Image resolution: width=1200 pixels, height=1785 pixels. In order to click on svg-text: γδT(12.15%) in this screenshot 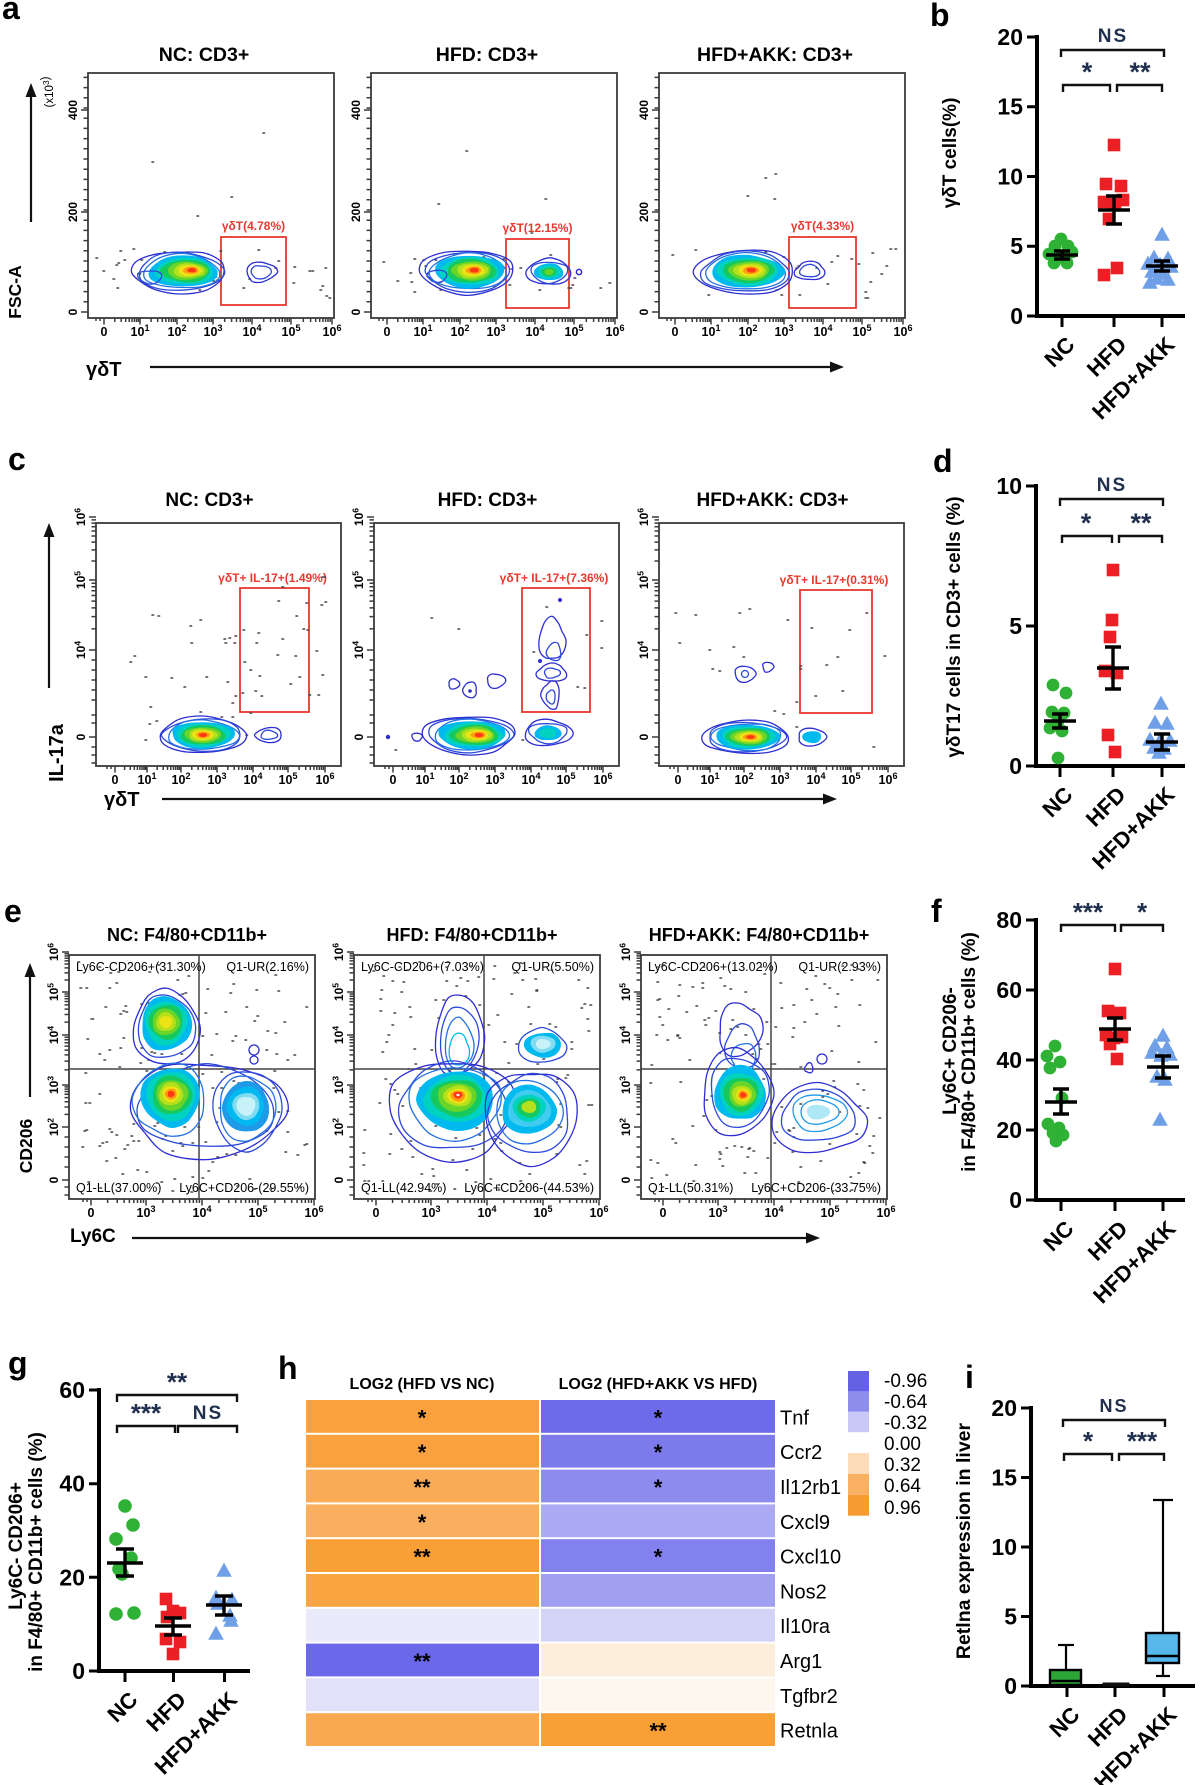, I will do `click(538, 228)`.